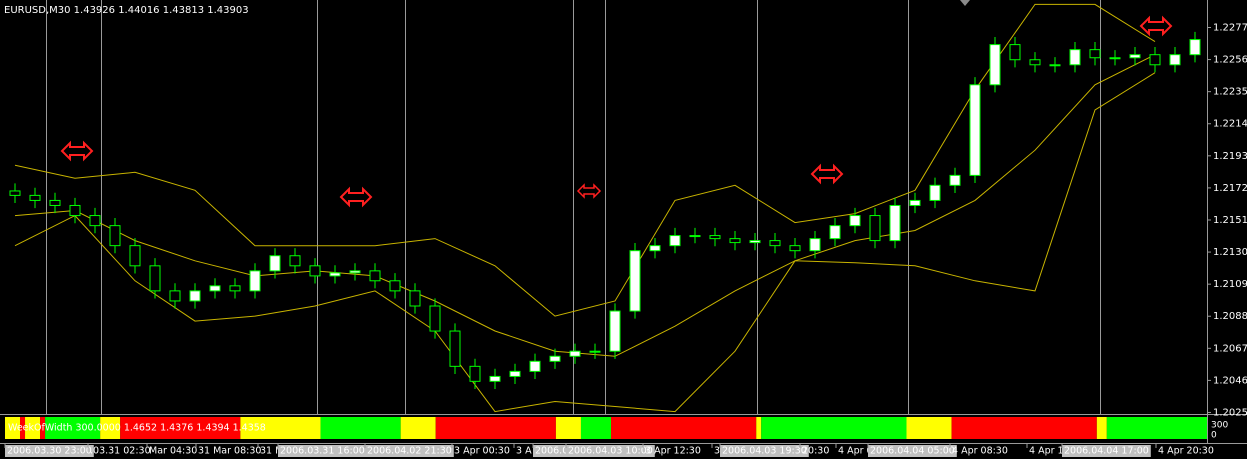 Image resolution: width=1247 pixels, height=459 pixels. I want to click on y-tick-label: 1.20250, so click(1230, 412).